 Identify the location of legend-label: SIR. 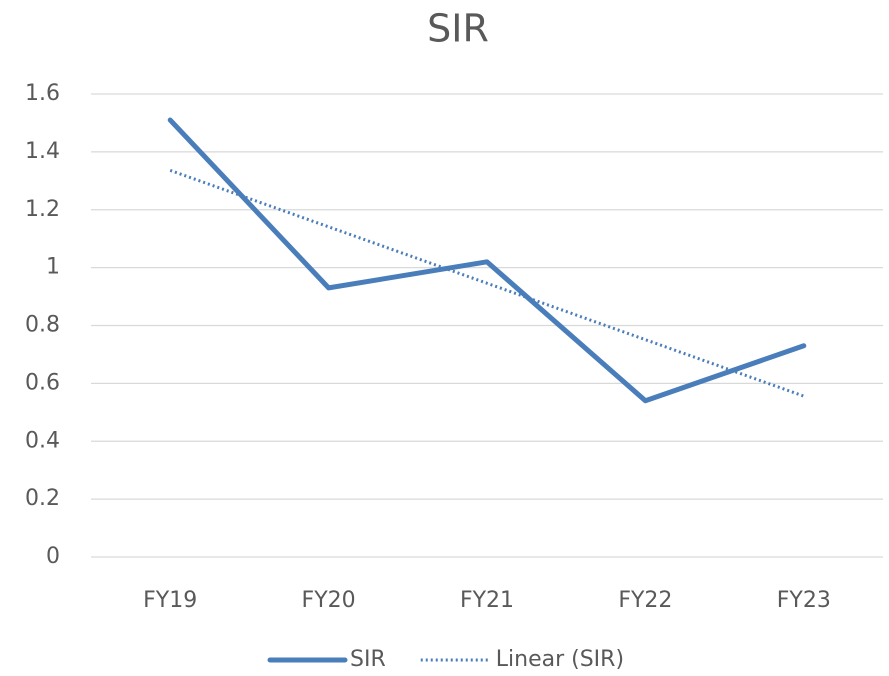
(368, 659).